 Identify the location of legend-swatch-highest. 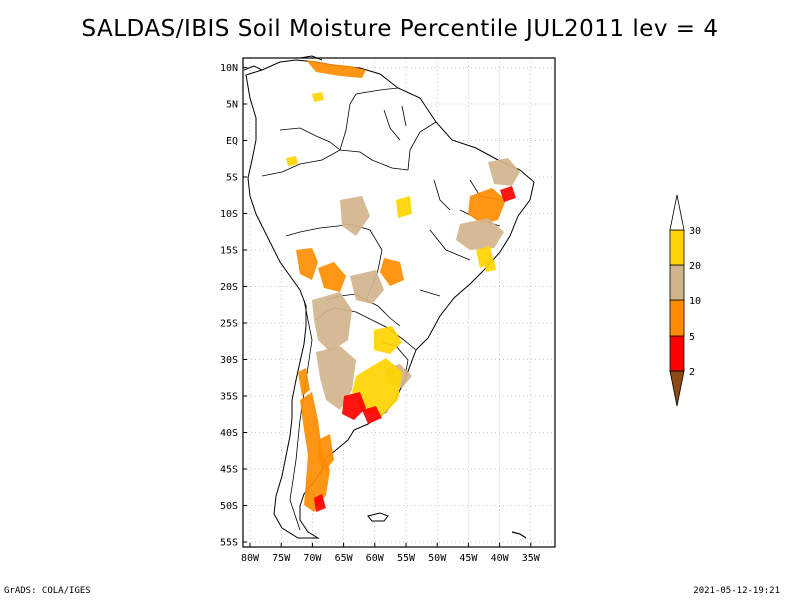
(677, 212).